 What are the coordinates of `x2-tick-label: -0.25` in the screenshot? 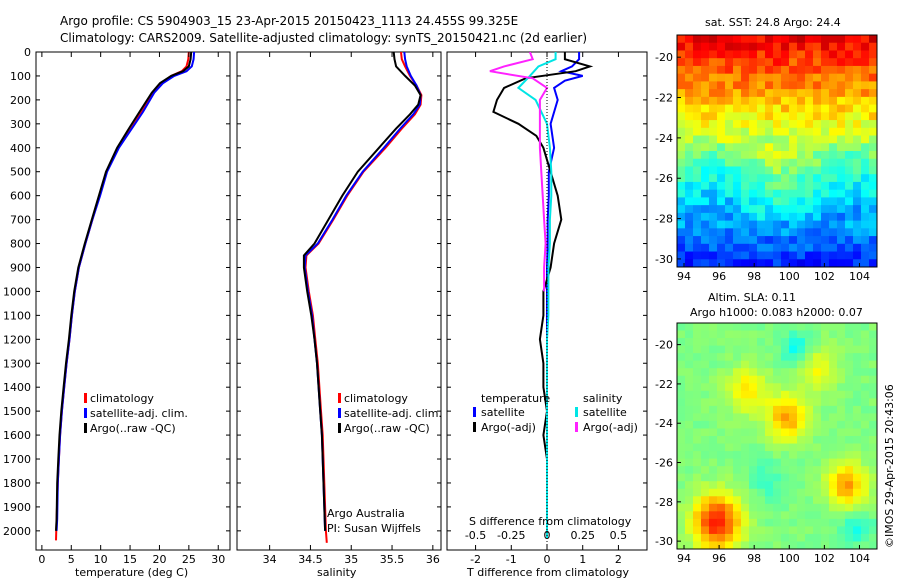 It's located at (511, 535).